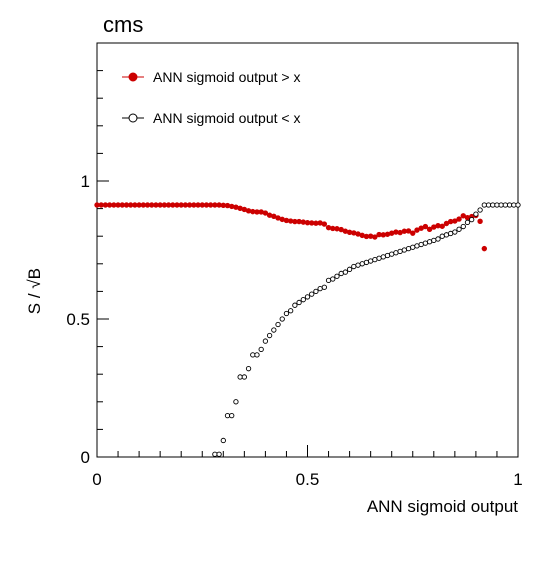 The height and width of the screenshot is (572, 546). Describe the element at coordinates (85, 181) in the screenshot. I see `y-tick-label: 1` at that location.